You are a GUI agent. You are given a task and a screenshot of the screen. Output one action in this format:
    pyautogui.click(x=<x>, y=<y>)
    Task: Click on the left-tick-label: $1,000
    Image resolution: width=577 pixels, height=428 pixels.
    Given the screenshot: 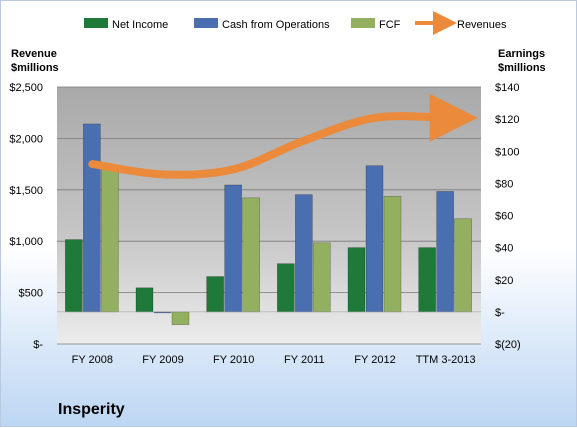 What is the action you would take?
    pyautogui.click(x=26, y=242)
    